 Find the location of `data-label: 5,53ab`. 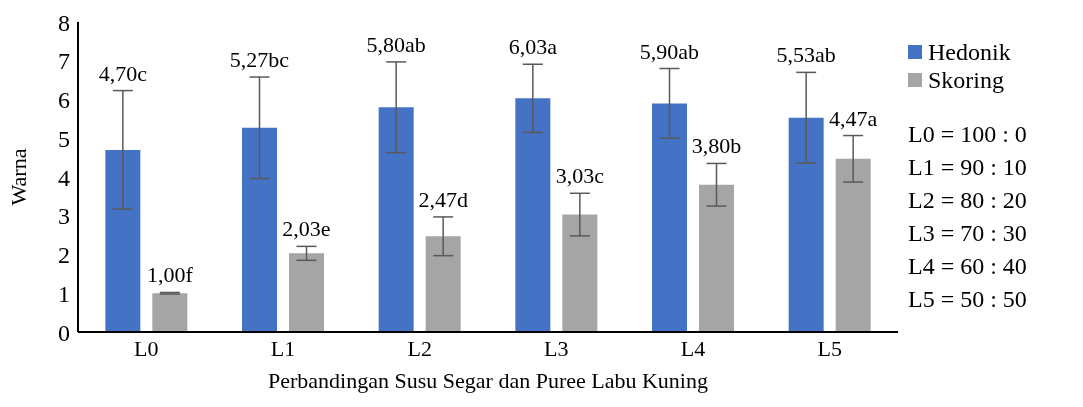

data-label: 5,53ab is located at coordinates (806, 55).